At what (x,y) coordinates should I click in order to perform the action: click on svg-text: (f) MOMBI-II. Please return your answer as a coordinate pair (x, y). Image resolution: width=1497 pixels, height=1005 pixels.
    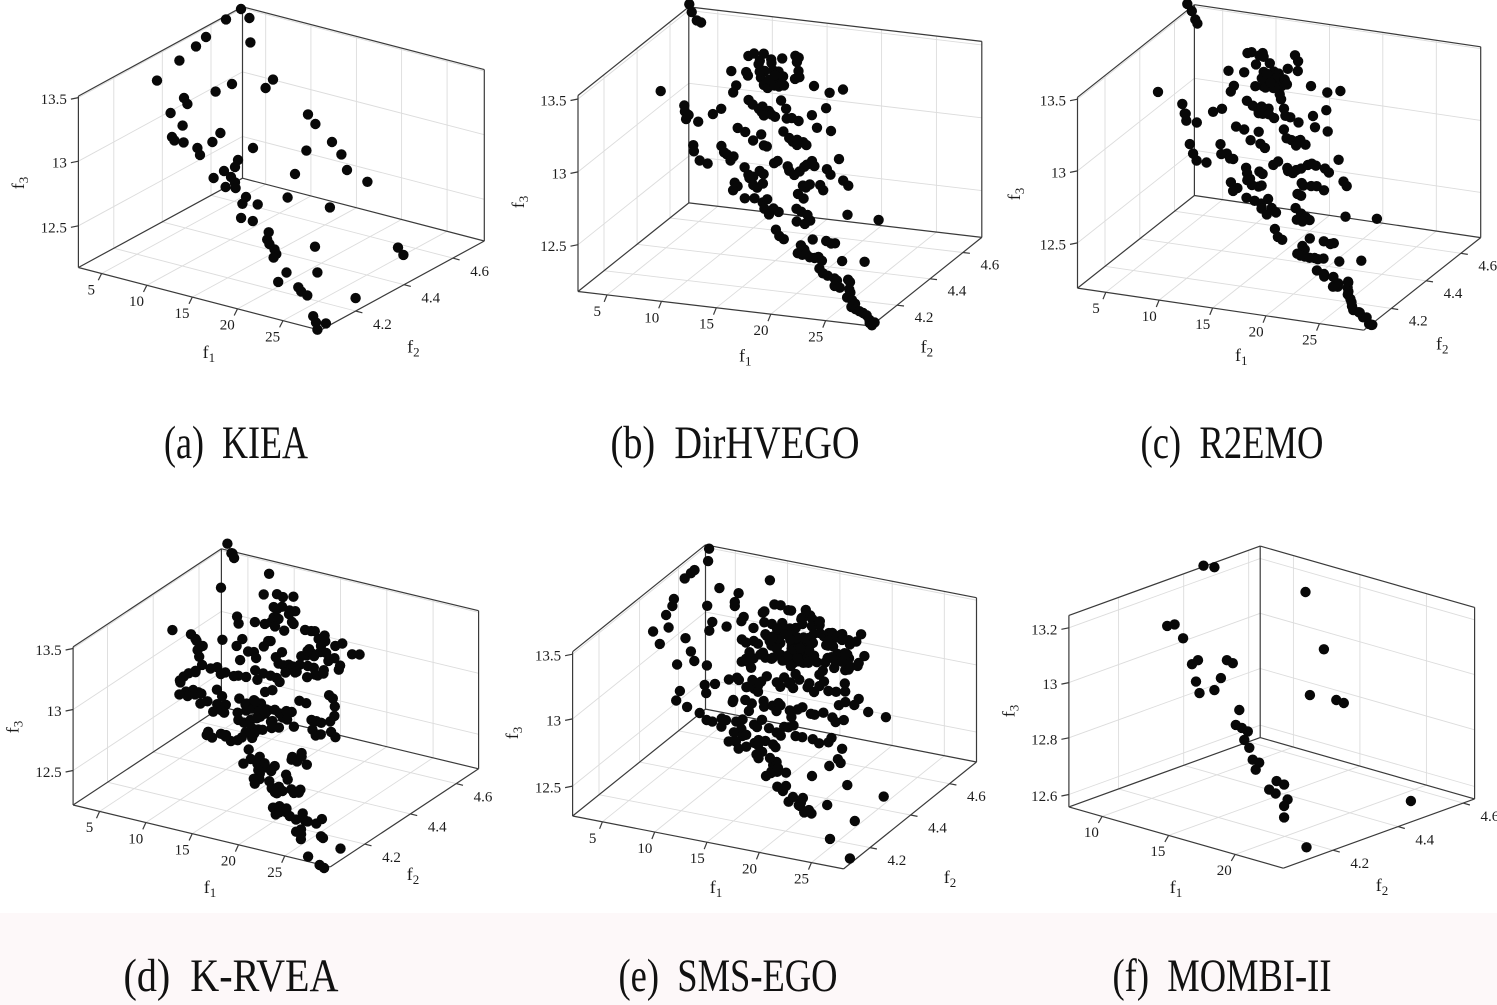
    Looking at the image, I should click on (1222, 976).